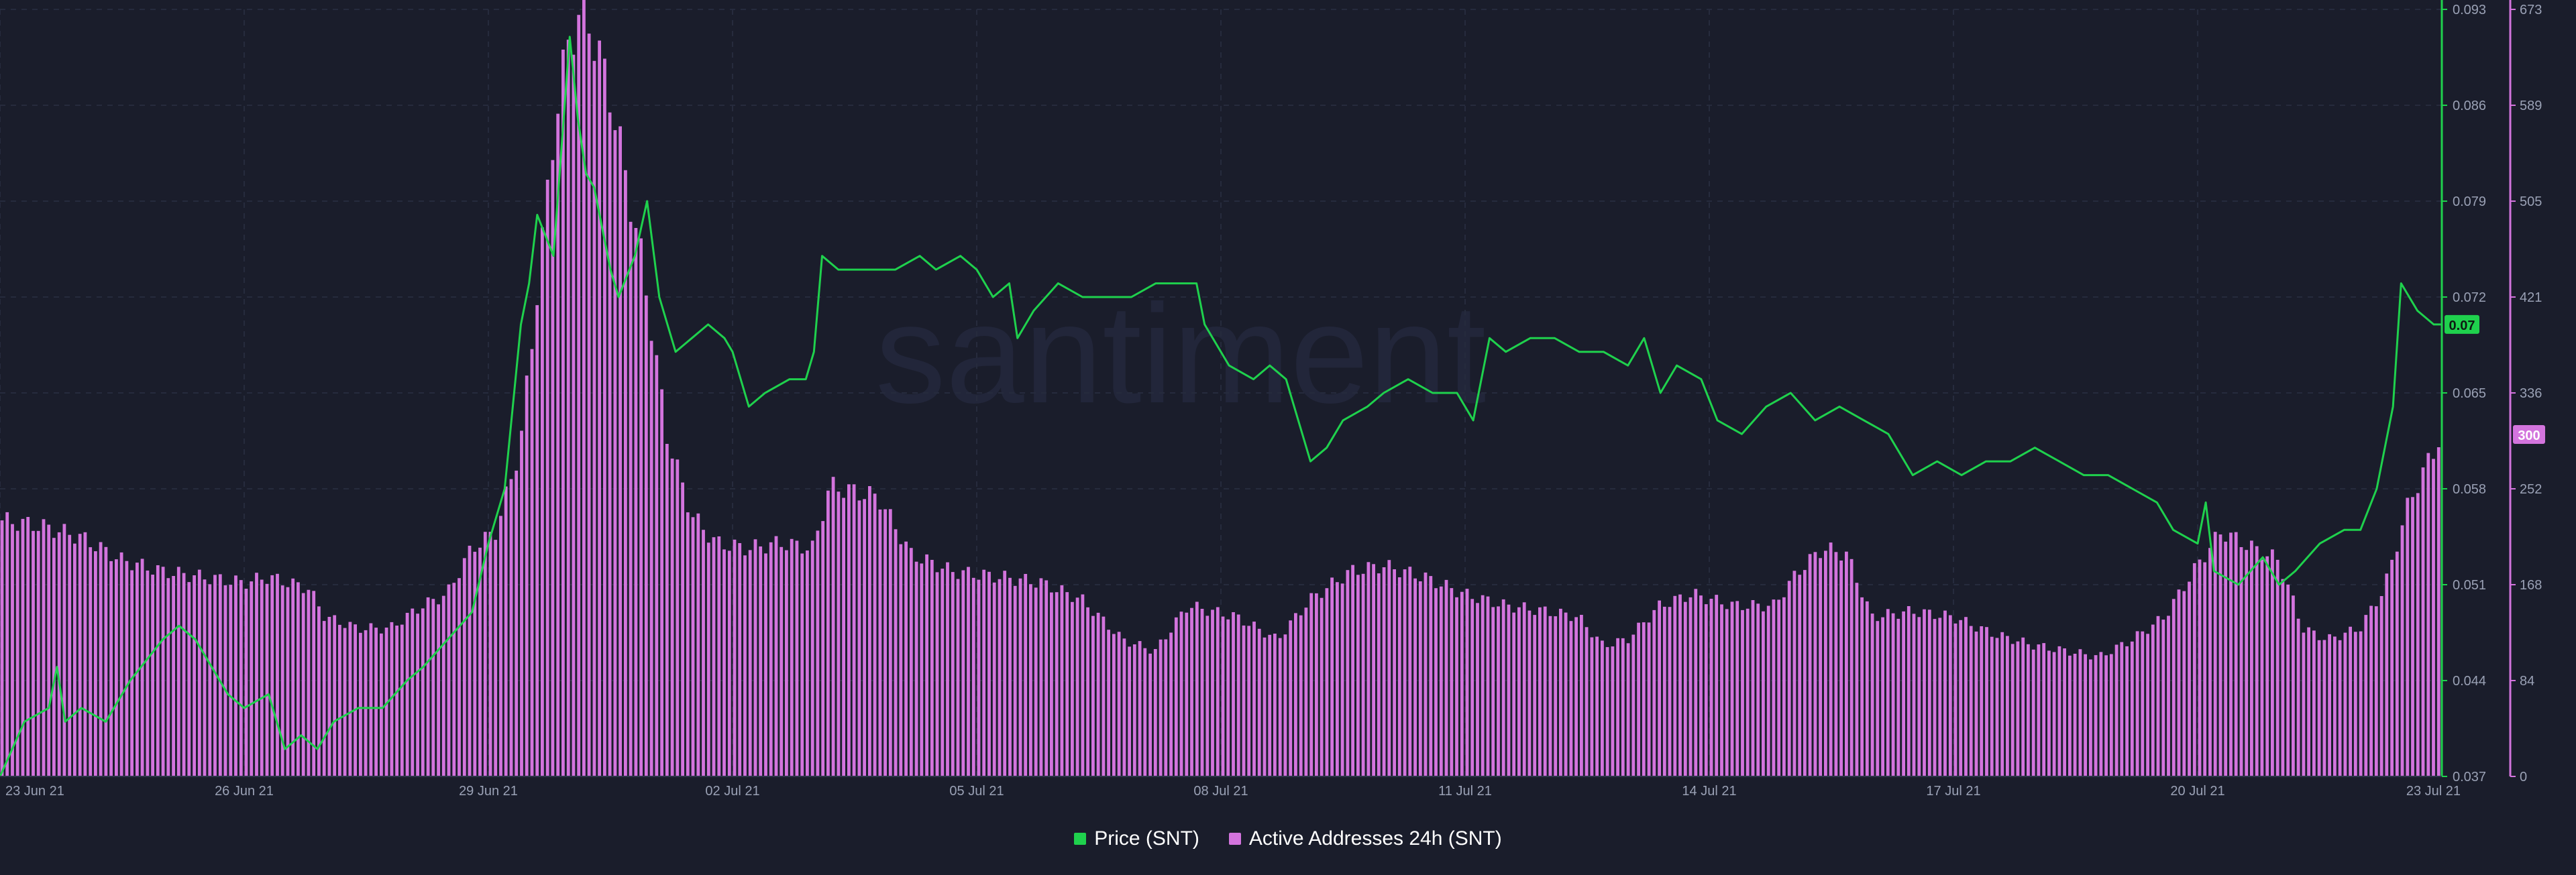 This screenshot has width=2576, height=875. Describe the element at coordinates (1365, 838) in the screenshot. I see `legend-item-addresses: Active Addresses 24h (SNT)` at that location.